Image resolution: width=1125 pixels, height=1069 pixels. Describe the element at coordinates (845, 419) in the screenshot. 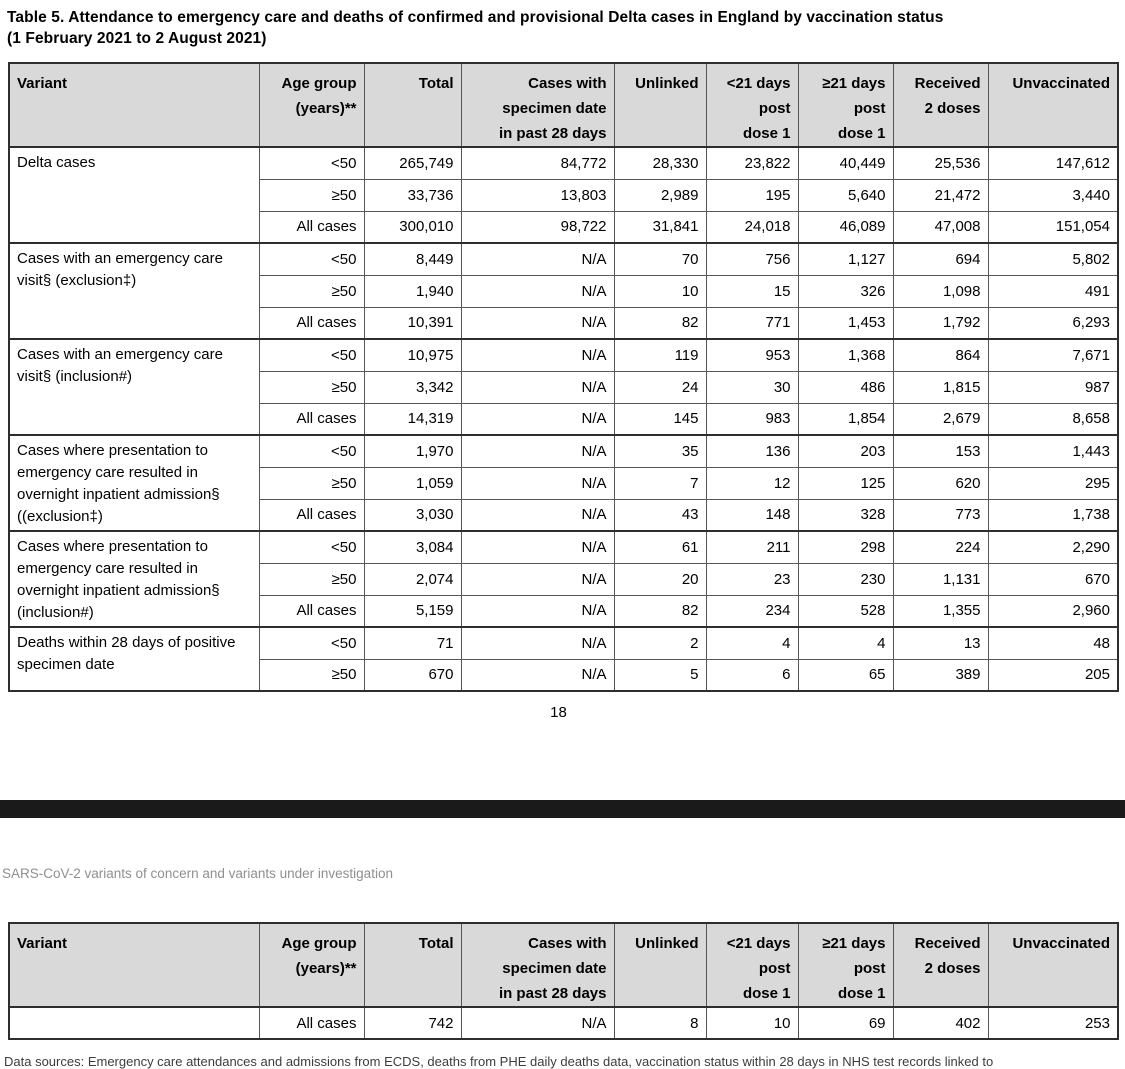

I see `value-cell: 1,854` at that location.